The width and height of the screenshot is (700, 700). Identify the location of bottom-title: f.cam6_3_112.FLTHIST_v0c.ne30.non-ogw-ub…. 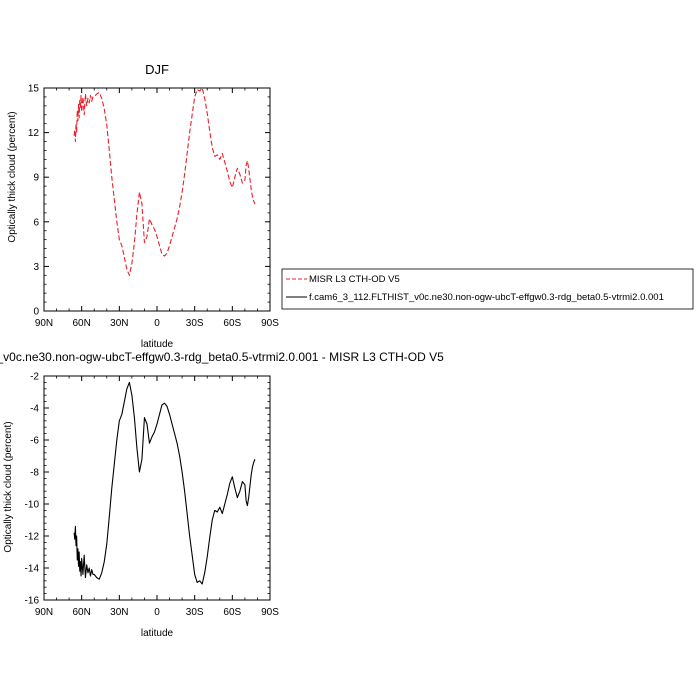
(222, 357).